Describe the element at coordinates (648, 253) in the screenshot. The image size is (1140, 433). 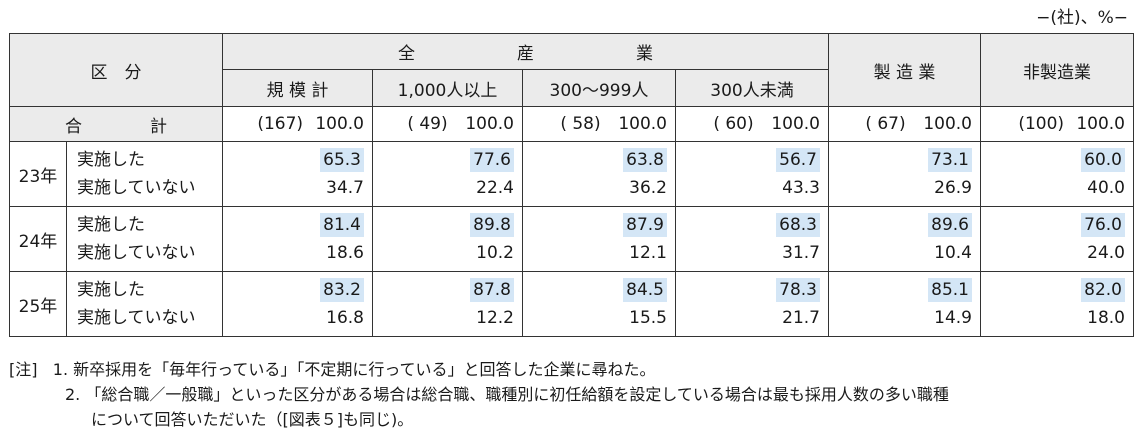
I see `not-implemented-value: 12.1` at that location.